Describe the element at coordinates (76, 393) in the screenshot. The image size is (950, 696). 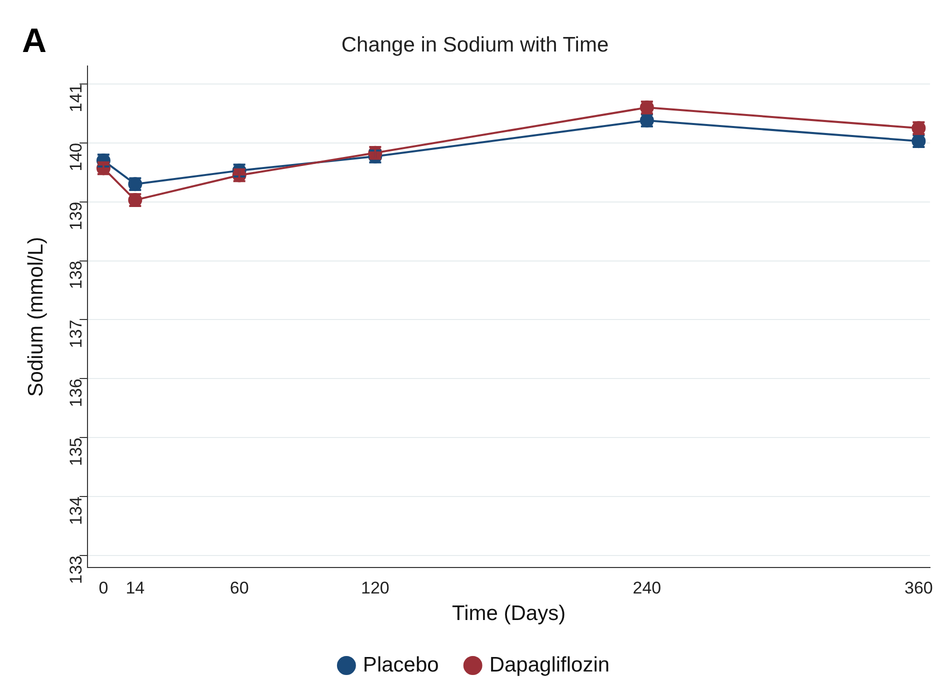
I see `y-tick-label: 136` at that location.